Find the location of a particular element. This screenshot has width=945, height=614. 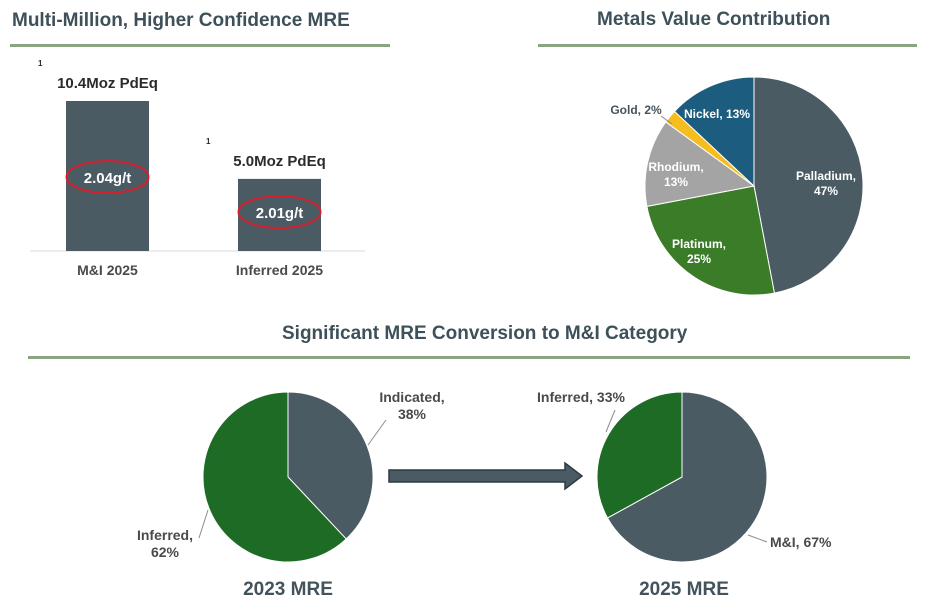

category-label-mi: M&I 2025 is located at coordinates (107, 270).